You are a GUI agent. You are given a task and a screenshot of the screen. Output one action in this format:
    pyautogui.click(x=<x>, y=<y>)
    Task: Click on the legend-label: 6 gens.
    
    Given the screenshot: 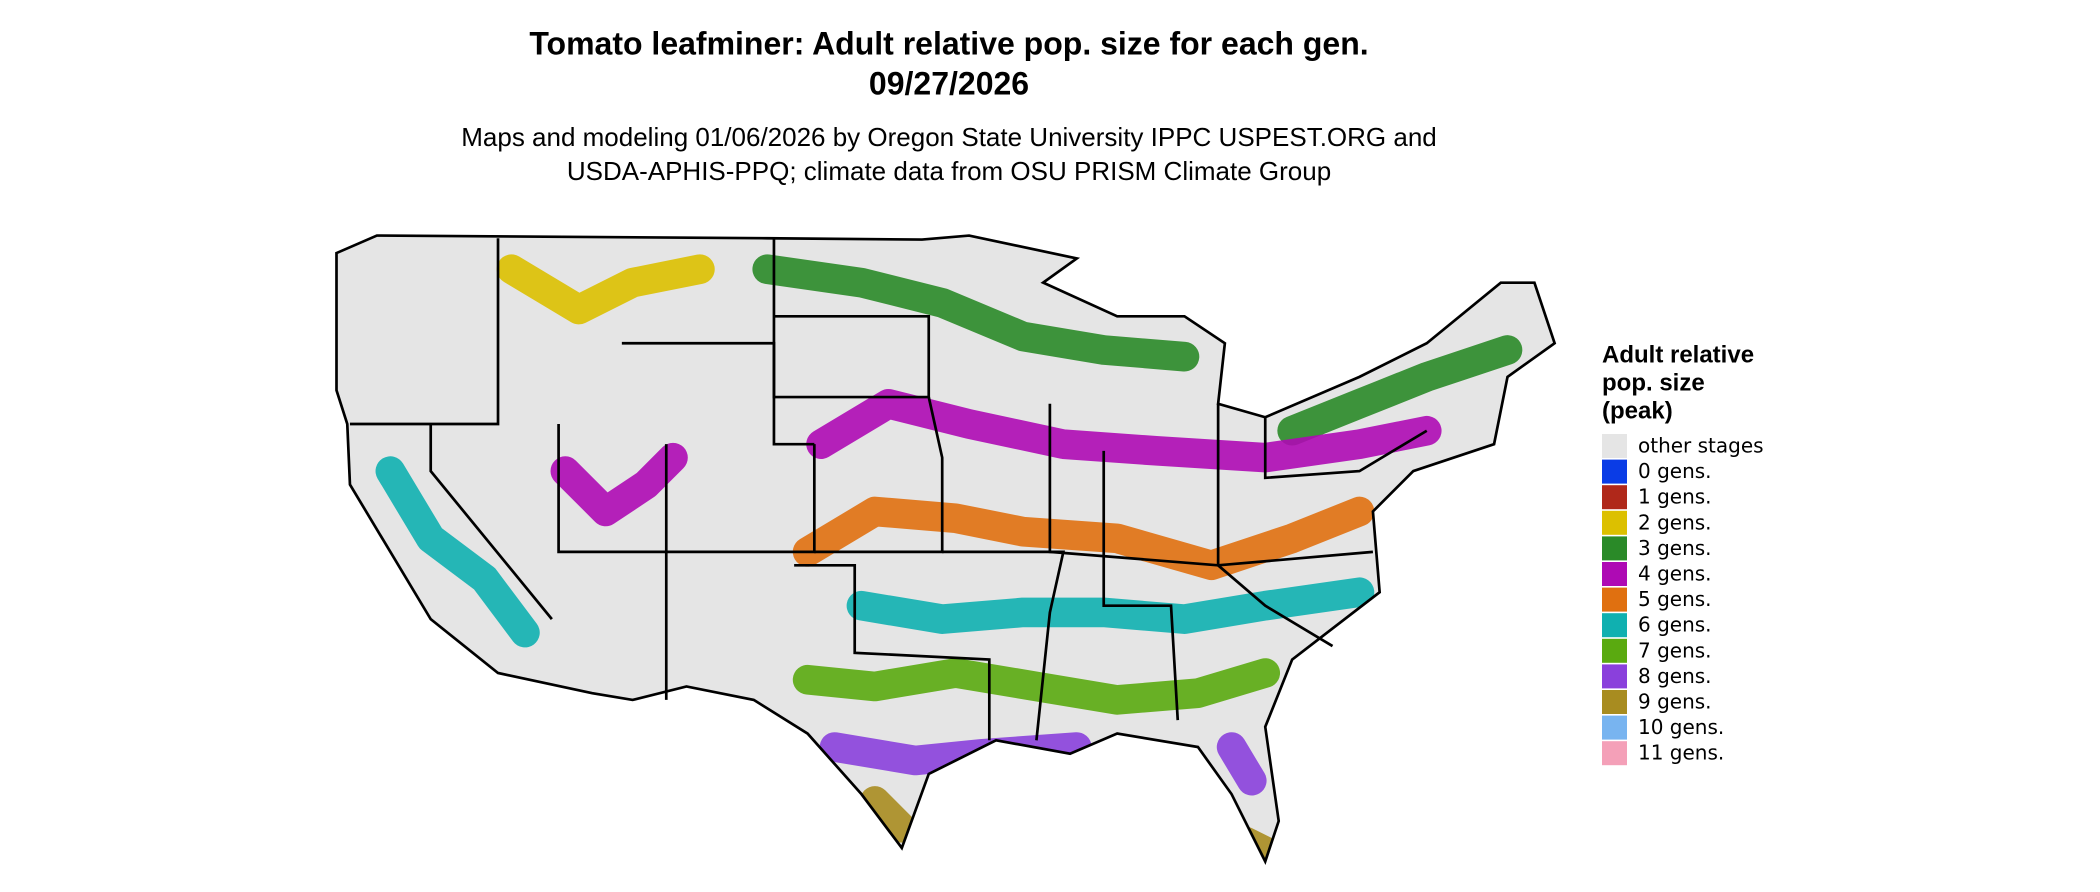 What is the action you would take?
    pyautogui.click(x=1675, y=625)
    